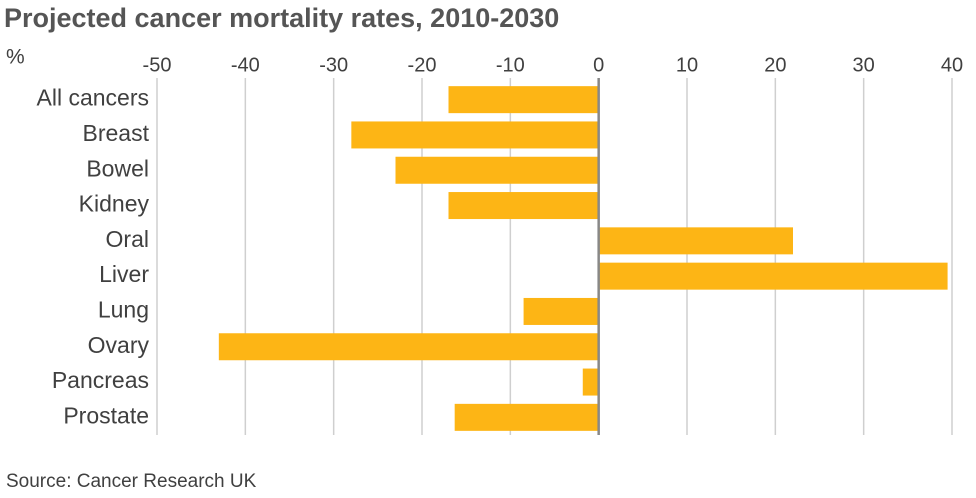 The width and height of the screenshot is (976, 498). What do you see at coordinates (131, 481) in the screenshot?
I see `source: Source: Cancer Research UK` at bounding box center [131, 481].